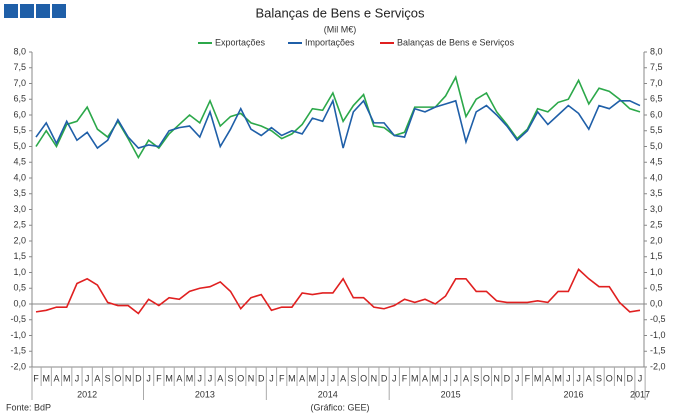  I want to click on y-tick-label: 5,0, so click(19, 146).